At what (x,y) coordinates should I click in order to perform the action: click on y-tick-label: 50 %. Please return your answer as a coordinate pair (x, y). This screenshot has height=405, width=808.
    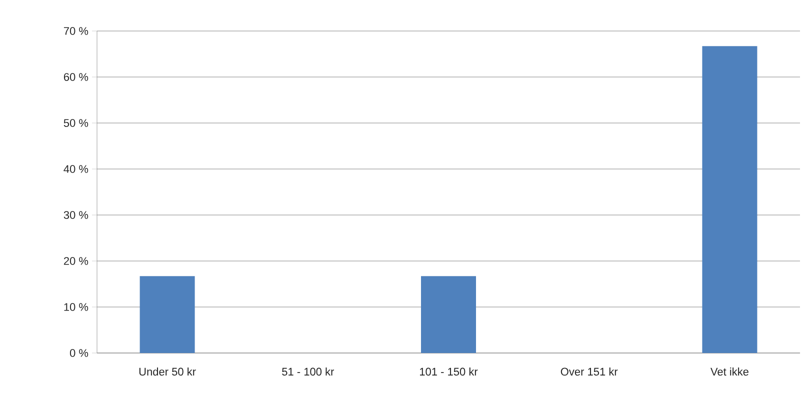
    Looking at the image, I should click on (76, 123).